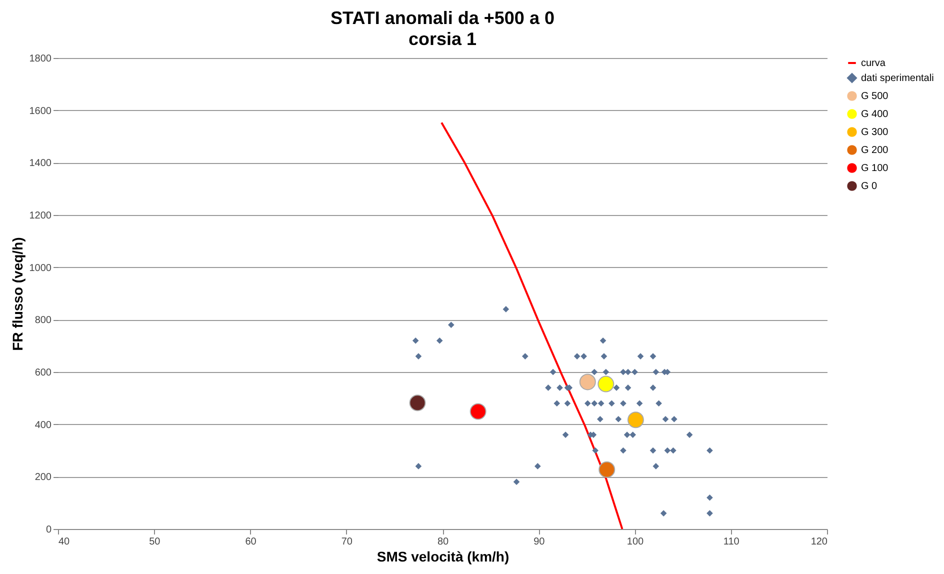 Image resolution: width=944 pixels, height=574 pixels. I want to click on y-tick-label: 800, so click(43, 320).